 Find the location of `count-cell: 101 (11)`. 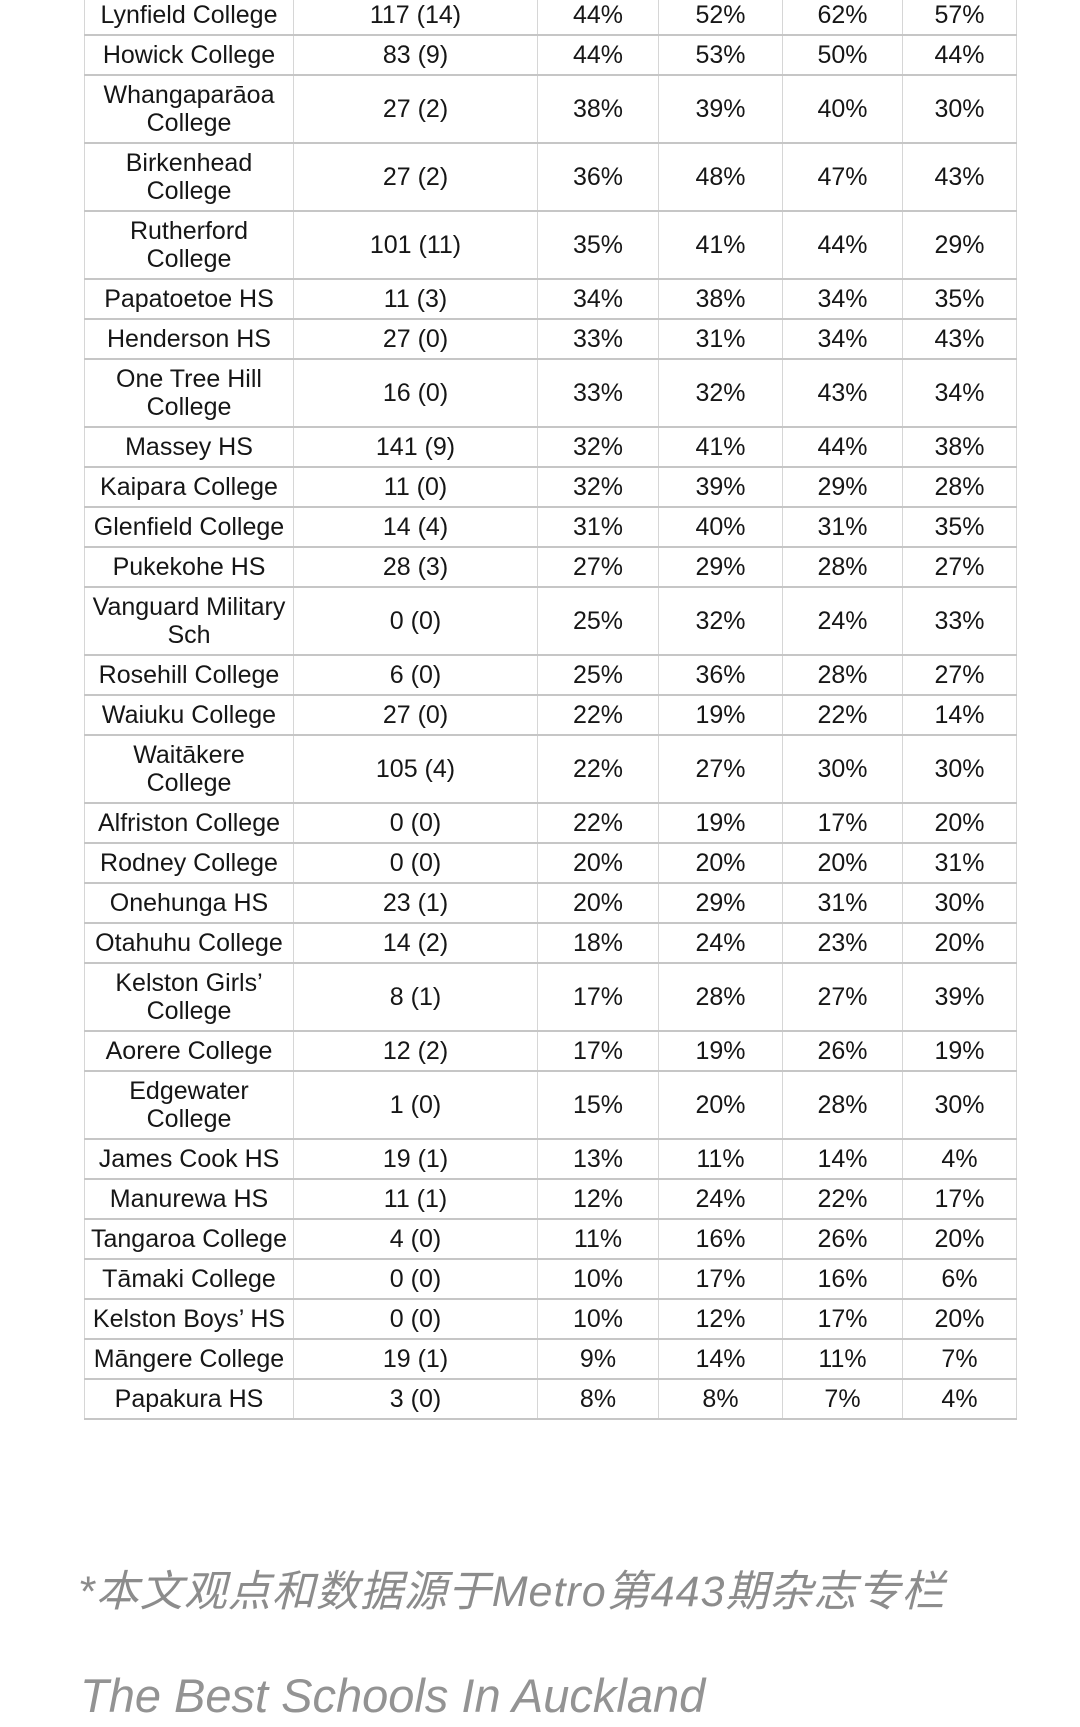

count-cell: 101 (11) is located at coordinates (415, 245).